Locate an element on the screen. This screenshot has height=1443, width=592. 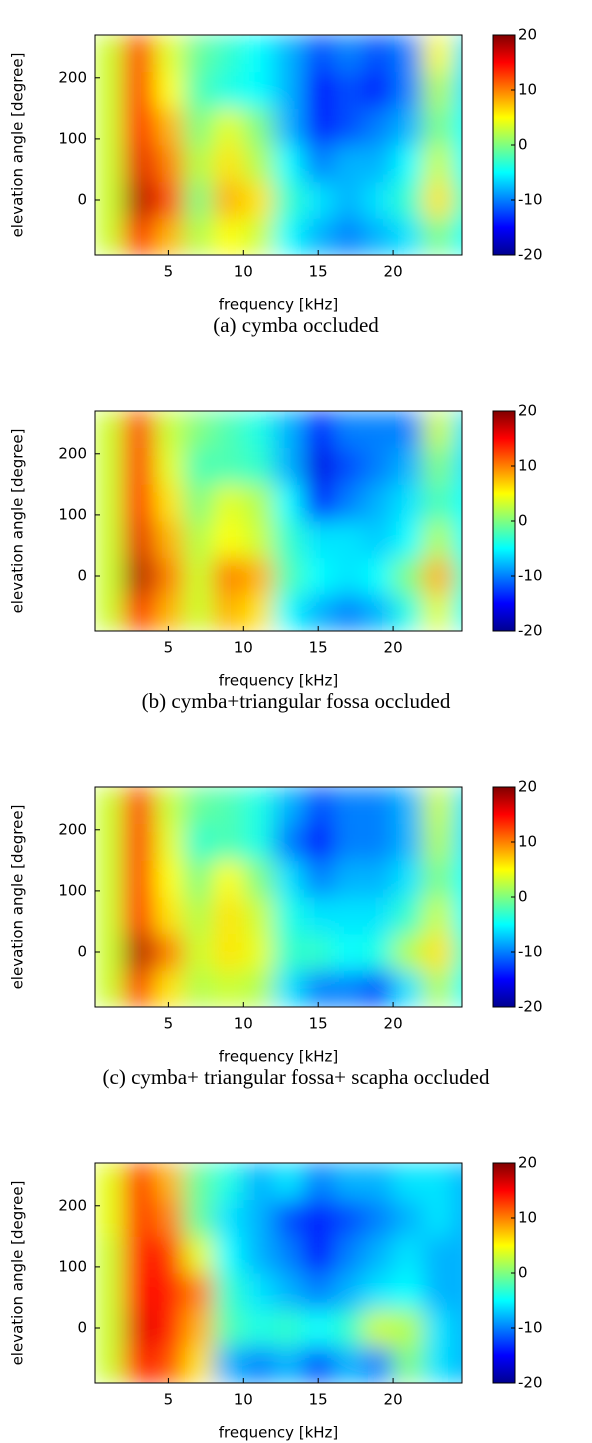
x-tick-label: 20 is located at coordinates (393, 1400).